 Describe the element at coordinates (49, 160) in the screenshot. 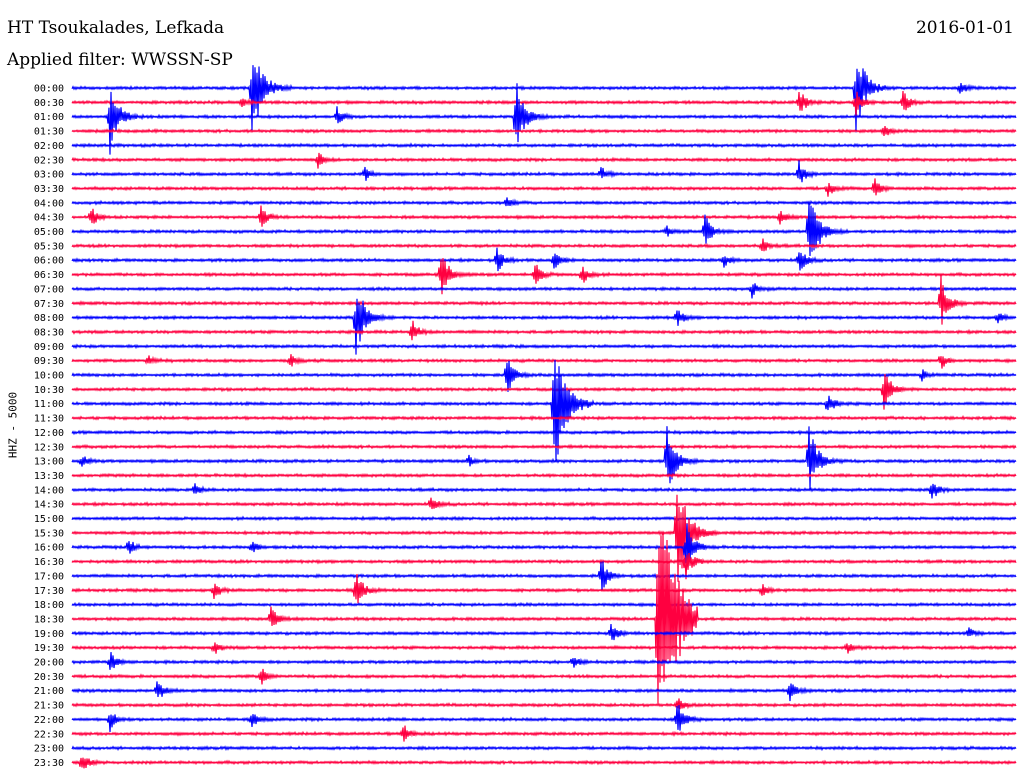

I see `row-tick-label: 02:30` at that location.